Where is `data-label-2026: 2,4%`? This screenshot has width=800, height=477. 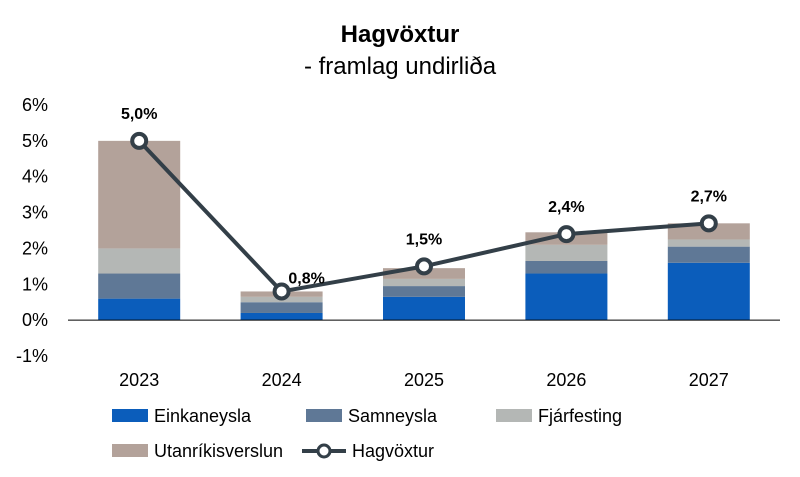 data-label-2026: 2,4% is located at coordinates (566, 207).